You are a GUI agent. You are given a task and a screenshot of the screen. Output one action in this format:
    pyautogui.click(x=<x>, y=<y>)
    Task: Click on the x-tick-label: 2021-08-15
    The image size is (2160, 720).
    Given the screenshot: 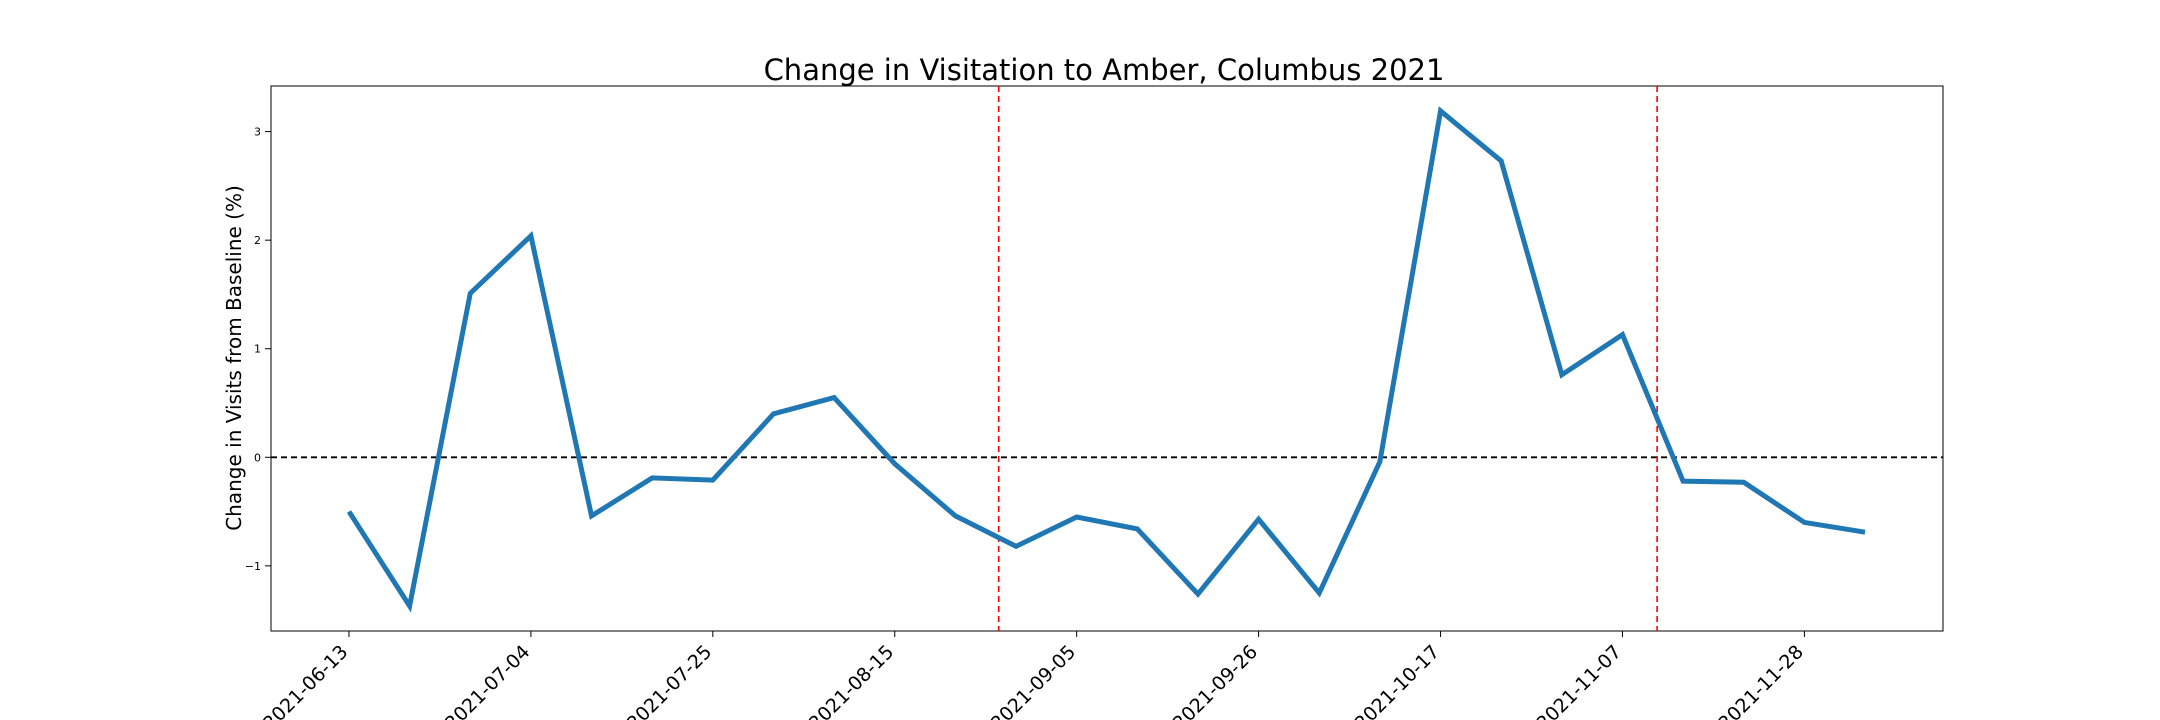 What is the action you would take?
    pyautogui.click(x=852, y=680)
    